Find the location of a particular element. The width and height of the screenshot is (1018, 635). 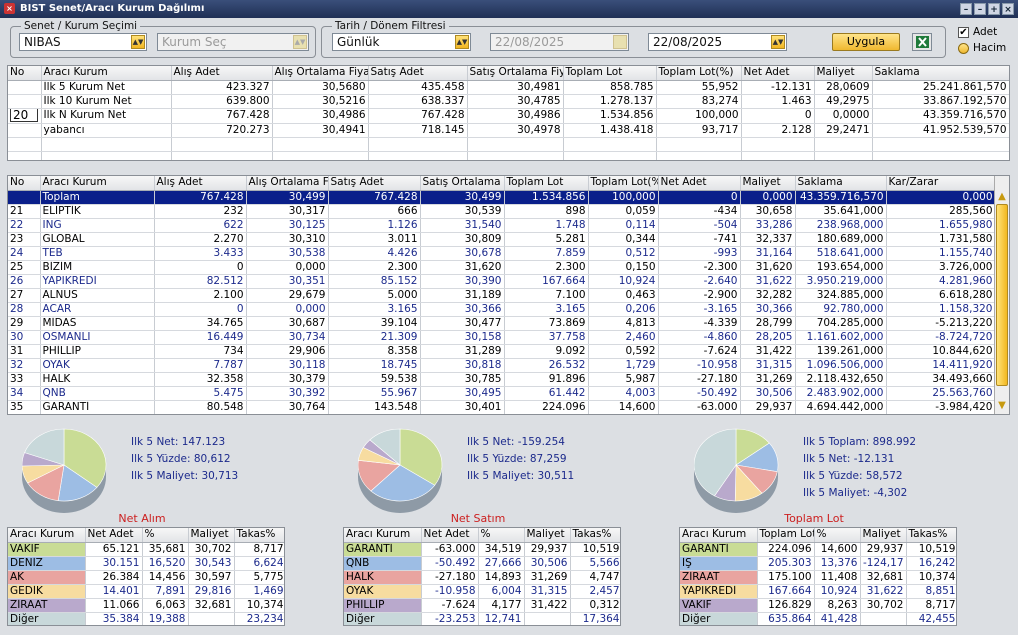

scroll-up-icon: ▲ is located at coordinates (1002, 196).